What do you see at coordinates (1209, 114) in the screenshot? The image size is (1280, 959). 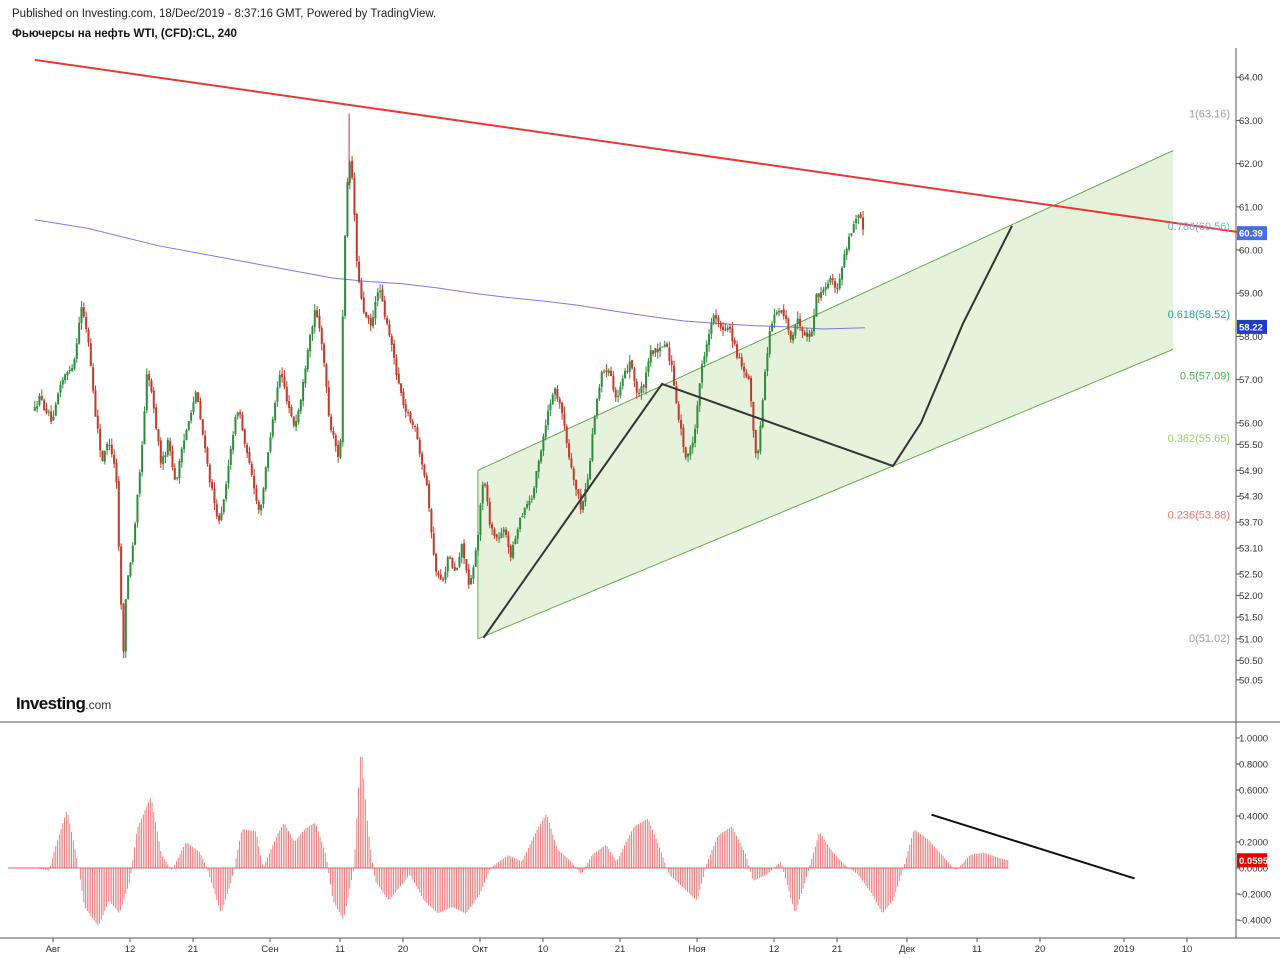 I see `fib-label-1: 1(63.16)` at bounding box center [1209, 114].